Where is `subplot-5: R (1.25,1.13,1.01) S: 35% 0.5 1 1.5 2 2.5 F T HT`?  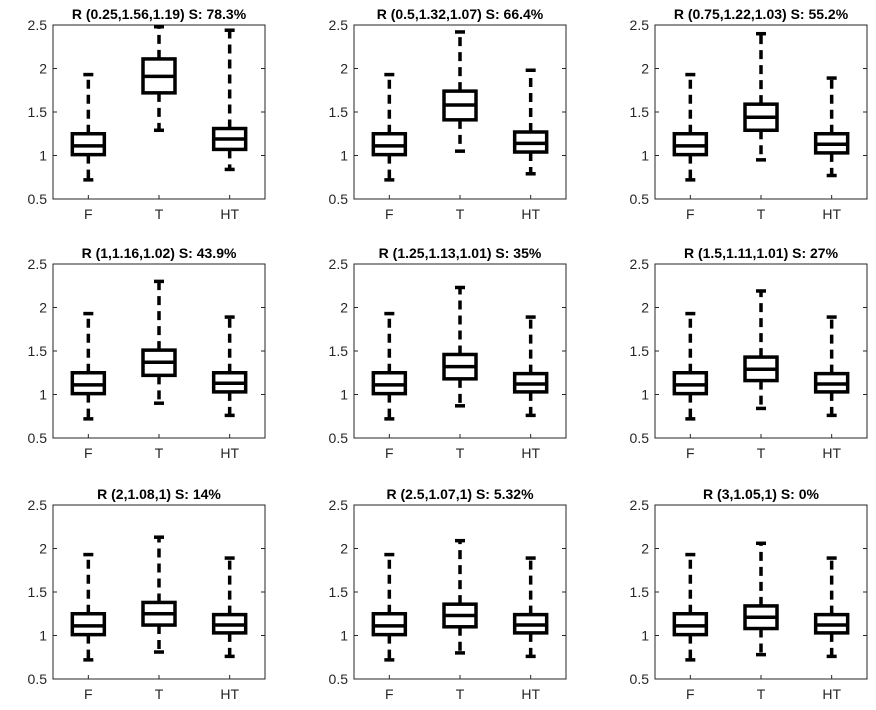
subplot-5: R (1.25,1.13,1.01) S: 35% 0.5 1 1.5 2 2.5 F T HT is located at coordinates (448, 353).